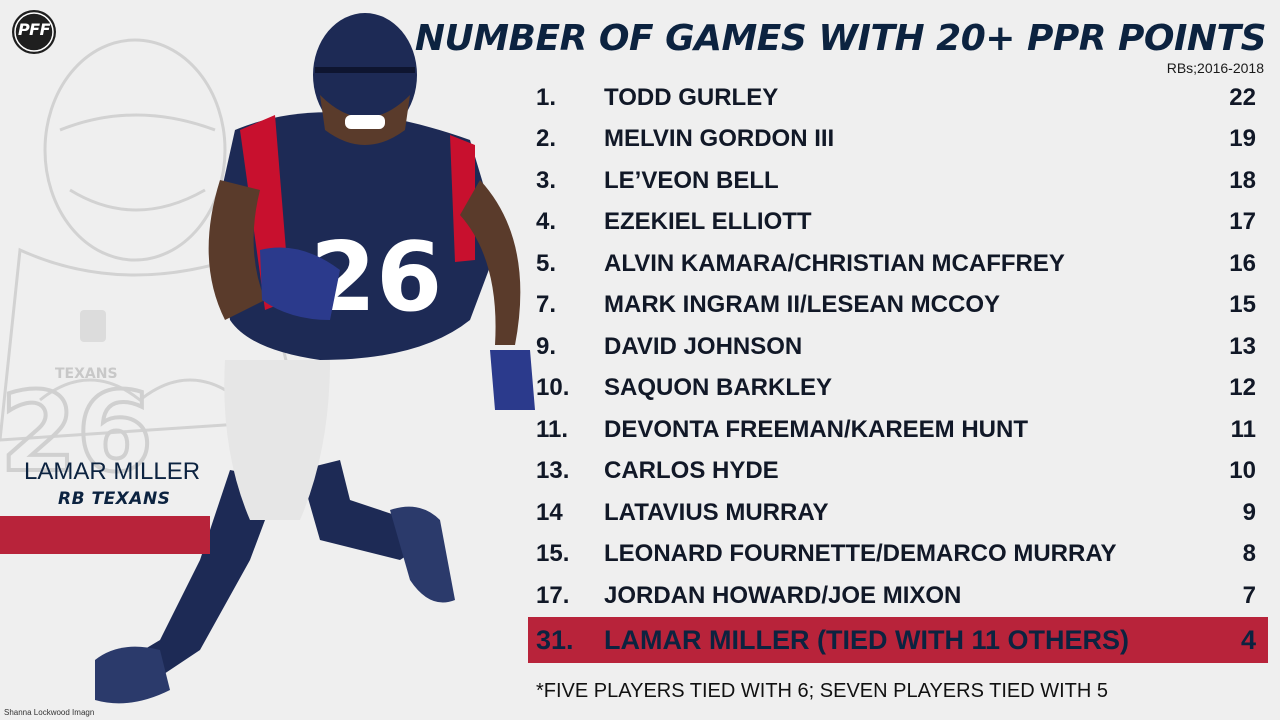  I want to click on ranking-player-name: MELVIN GORDON III, so click(719, 138).